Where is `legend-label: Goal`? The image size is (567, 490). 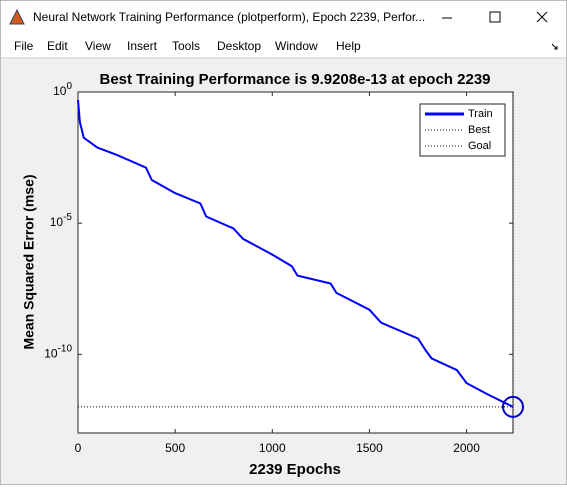
legend-label: Goal is located at coordinates (479, 146).